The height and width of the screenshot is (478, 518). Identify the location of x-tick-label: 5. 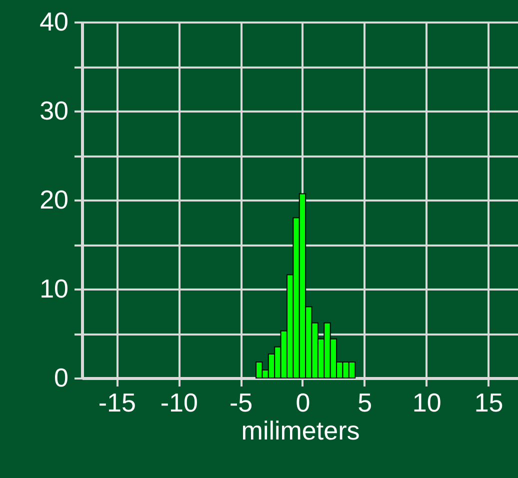
(365, 403).